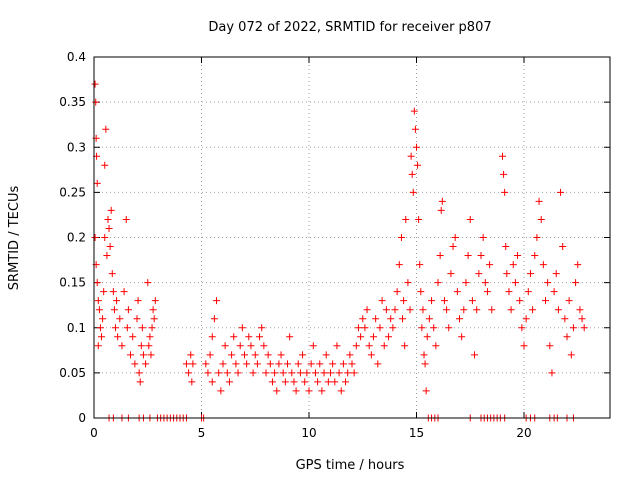 Image resolution: width=640 pixels, height=480 pixels. Describe the element at coordinates (308, 433) in the screenshot. I see `x-tick-label: 10` at that location.